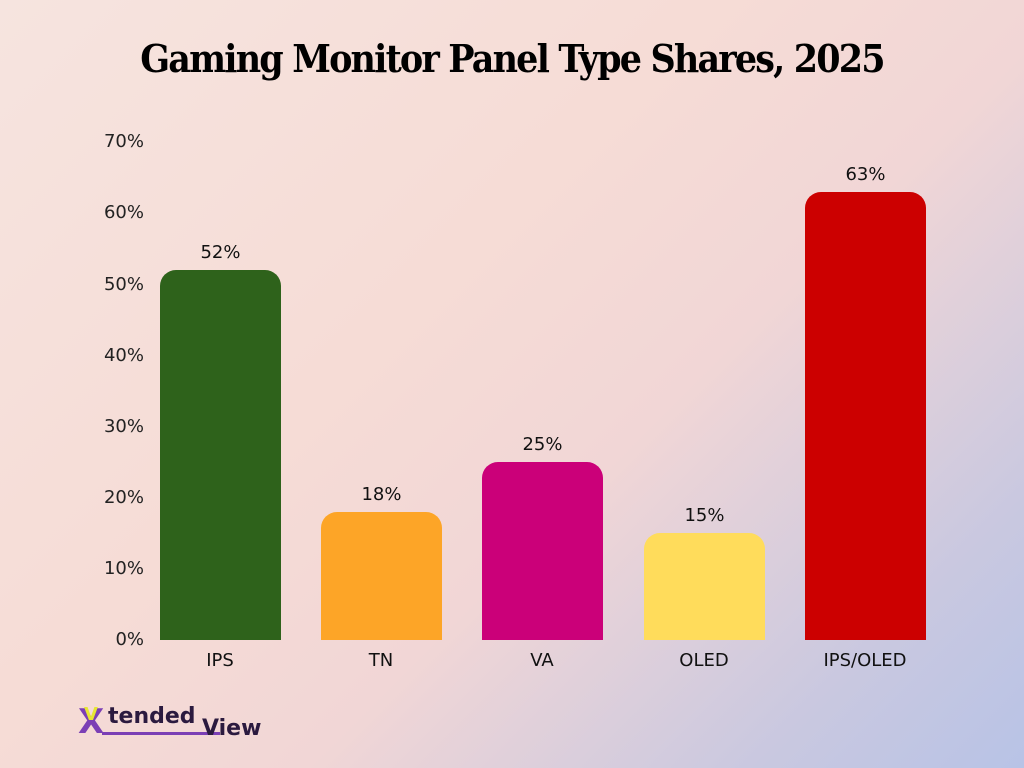 The image size is (1024, 768). What do you see at coordinates (152, 716) in the screenshot?
I see `logo-text-tended: tended` at bounding box center [152, 716].